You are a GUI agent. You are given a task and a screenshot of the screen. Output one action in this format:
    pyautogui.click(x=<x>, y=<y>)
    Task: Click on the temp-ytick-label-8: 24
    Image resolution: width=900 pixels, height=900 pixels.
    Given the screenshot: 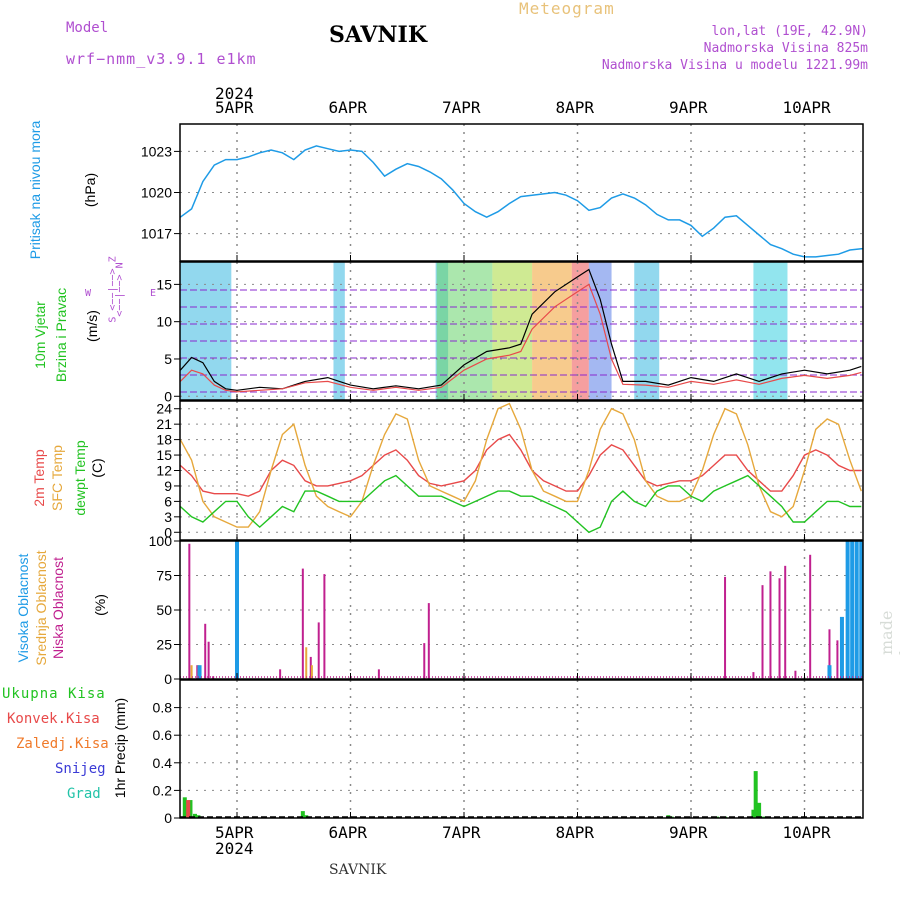 What is the action you would take?
    pyautogui.click(x=164, y=409)
    